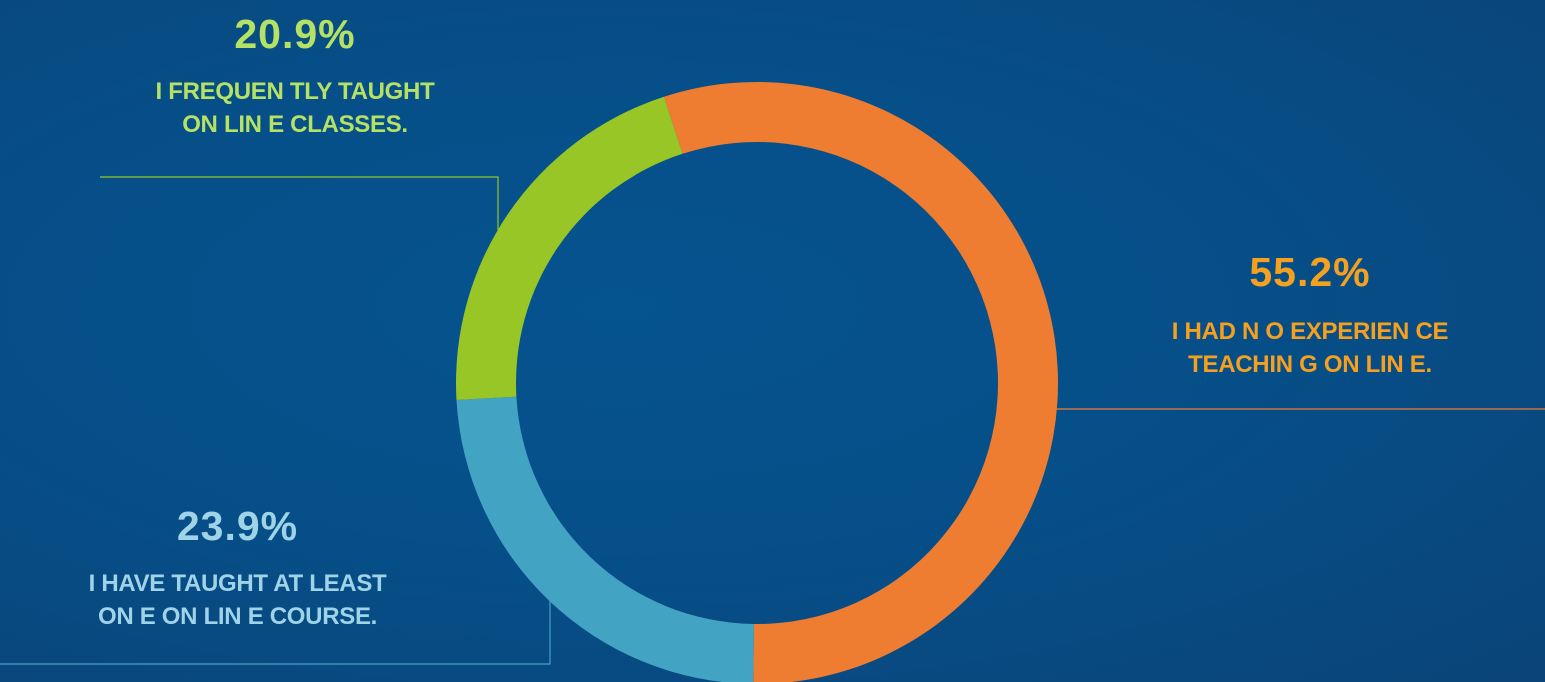 The image size is (1545, 682). I want to click on segment-value-none: 55.2%, so click(1310, 272).